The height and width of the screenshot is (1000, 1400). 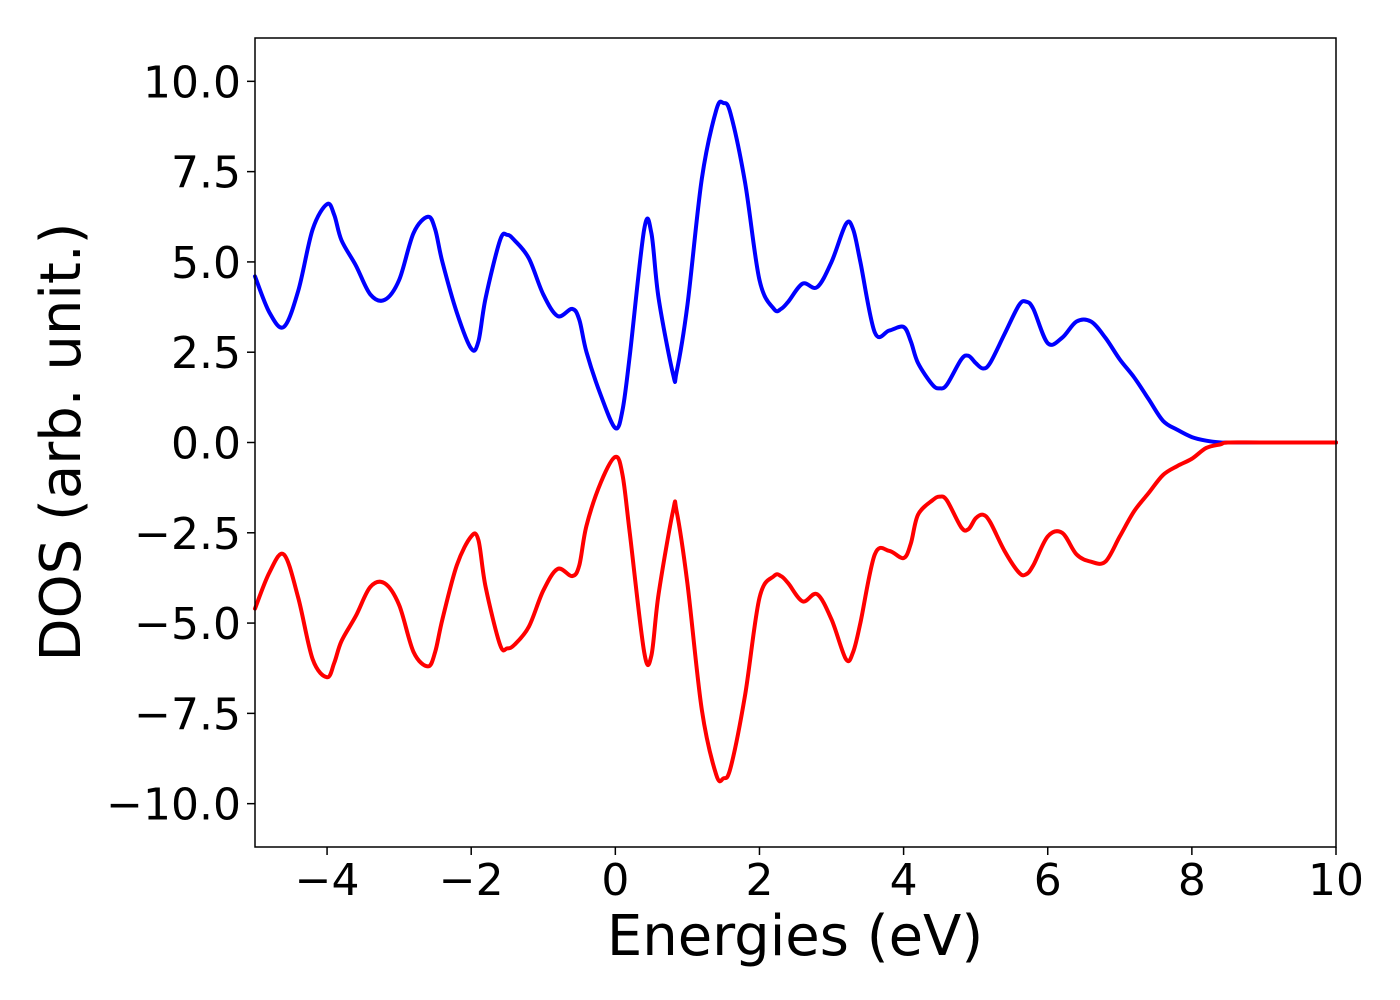 I want to click on x-tick-label: 10, so click(x=1336, y=880).